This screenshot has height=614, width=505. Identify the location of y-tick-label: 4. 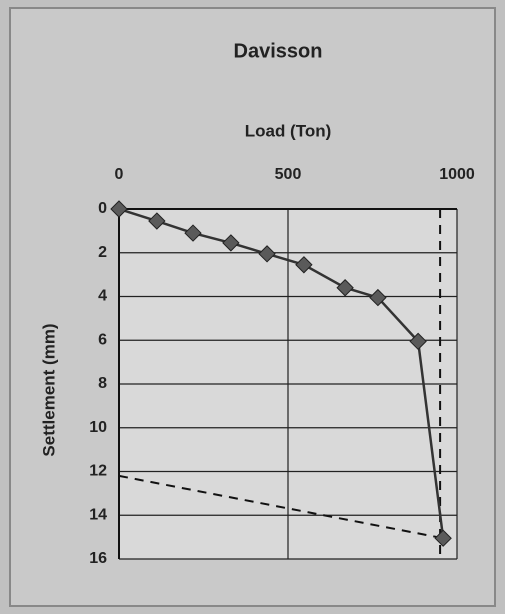
(102, 296).